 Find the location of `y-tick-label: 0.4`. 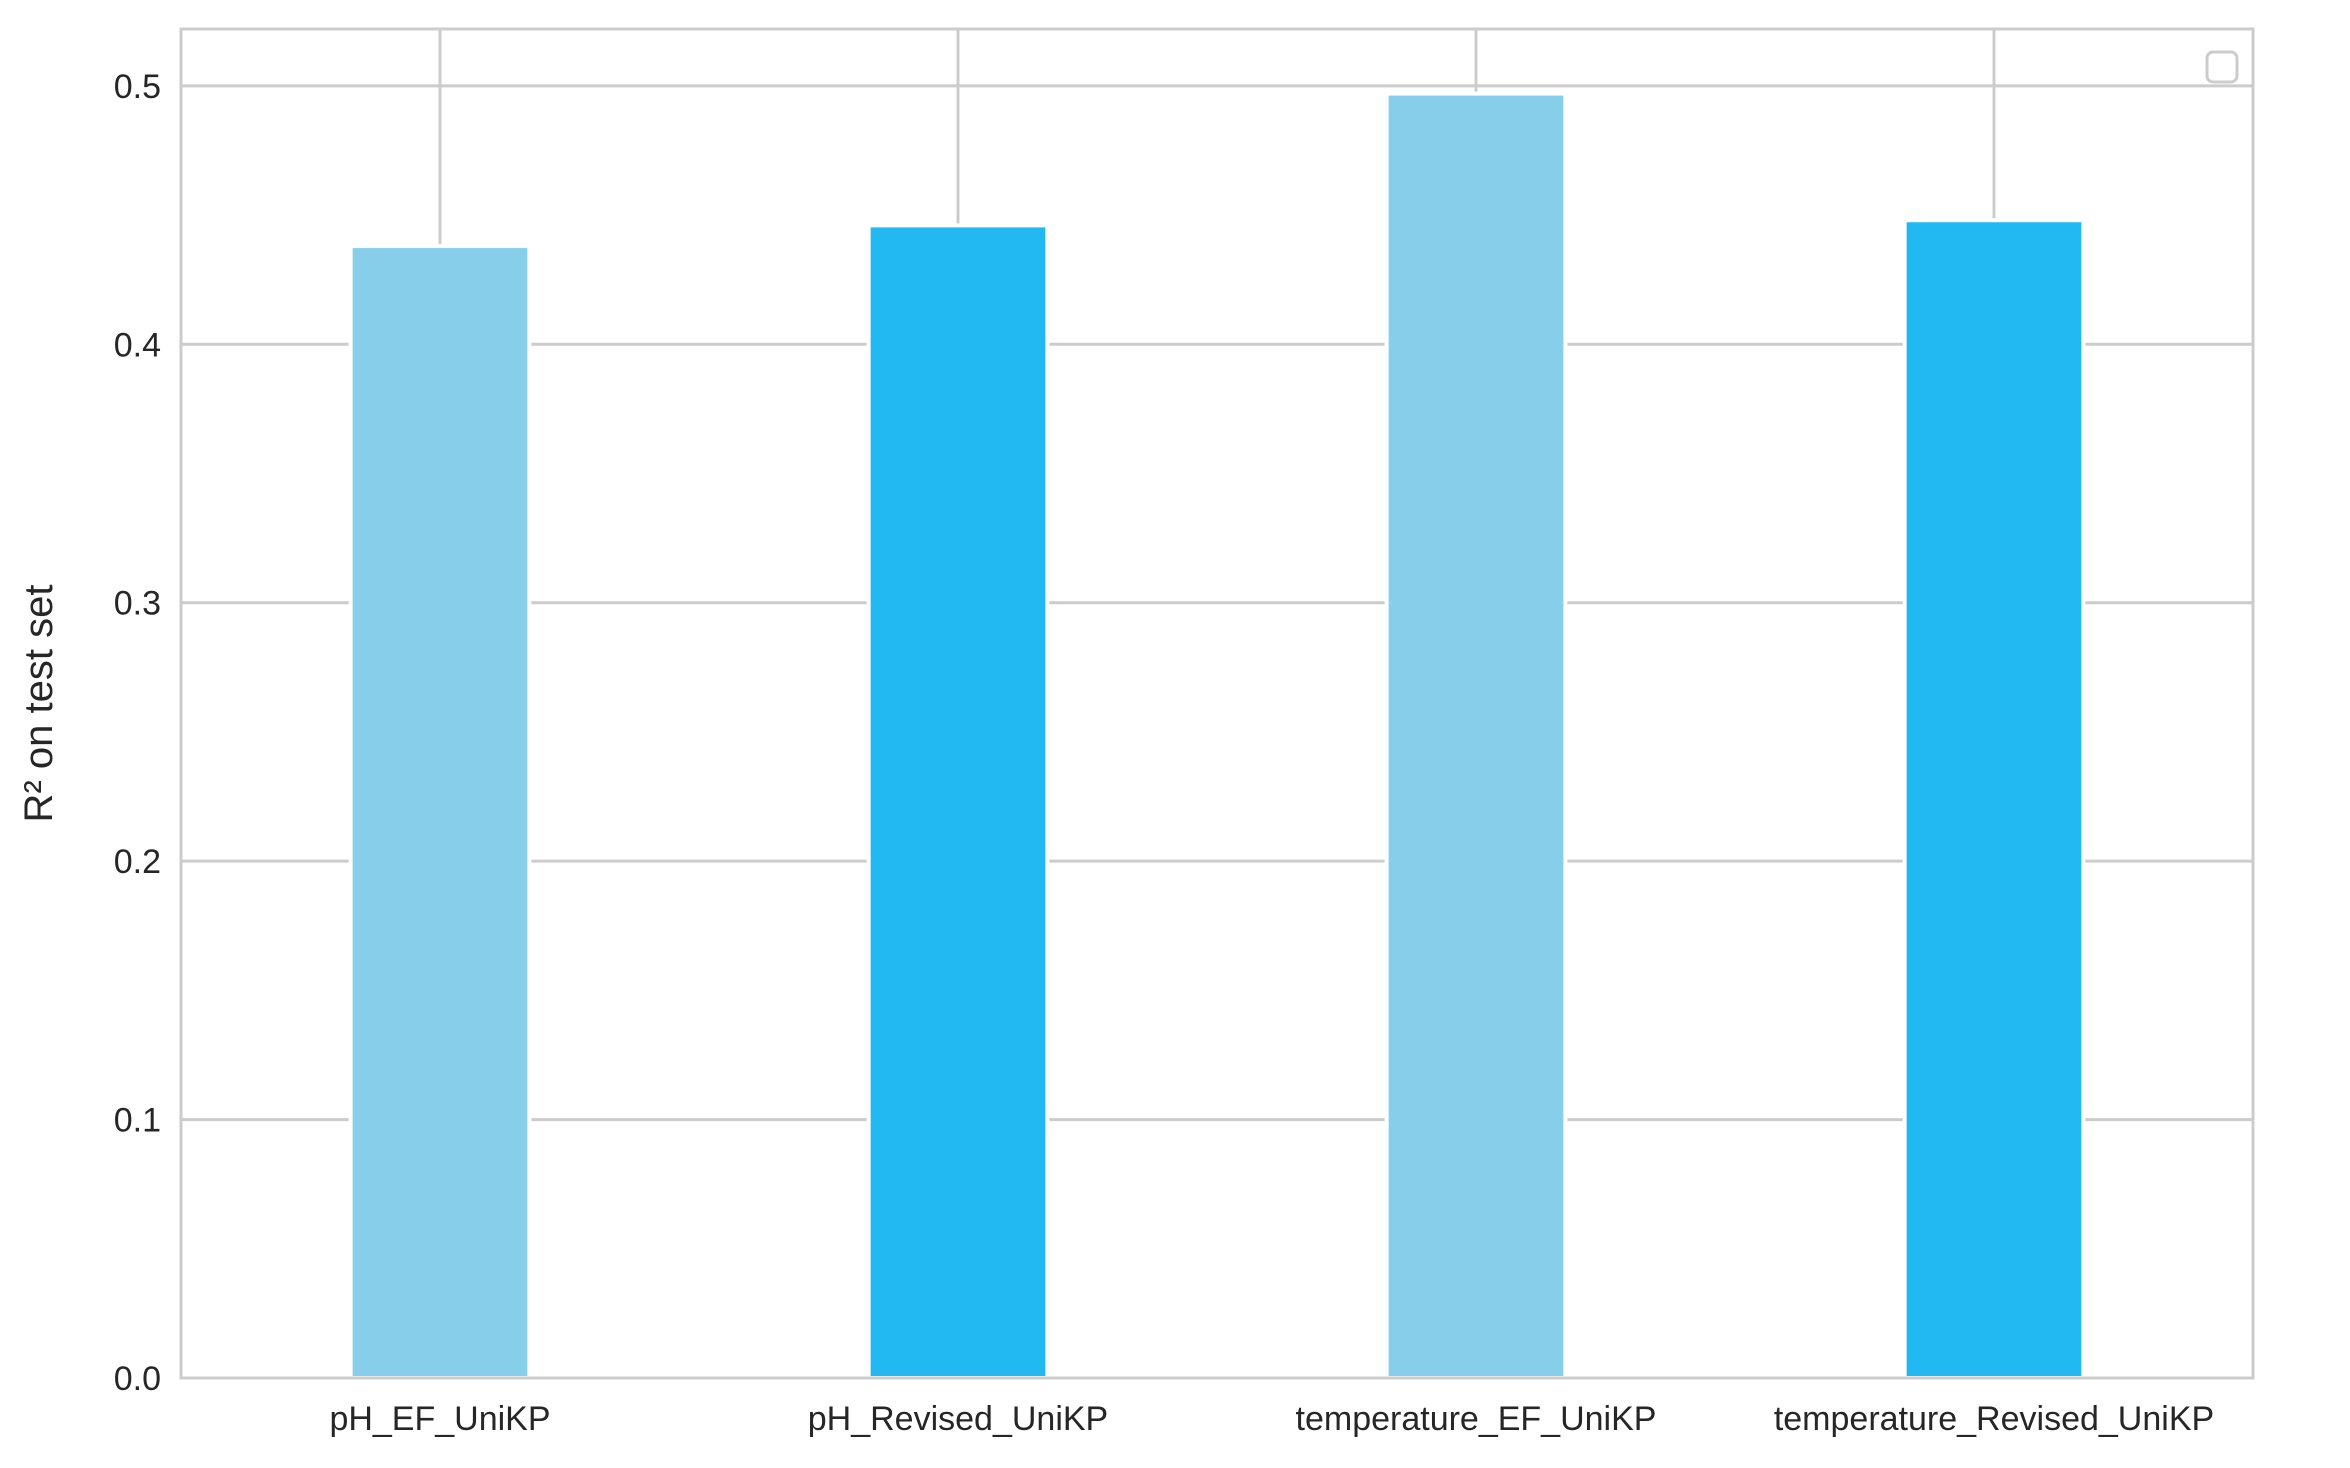

y-tick-label: 0.4 is located at coordinates (137, 345).